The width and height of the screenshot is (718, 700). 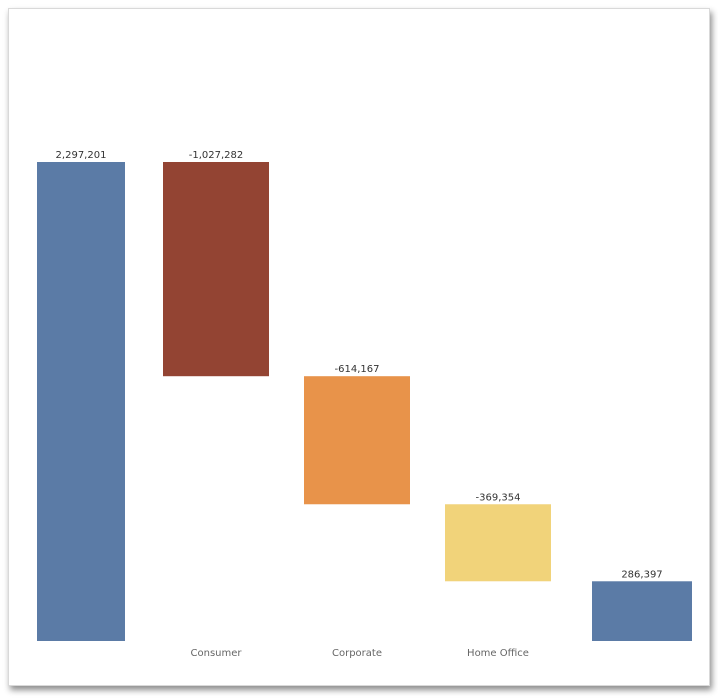 I want to click on bar-corporate, so click(x=357, y=440).